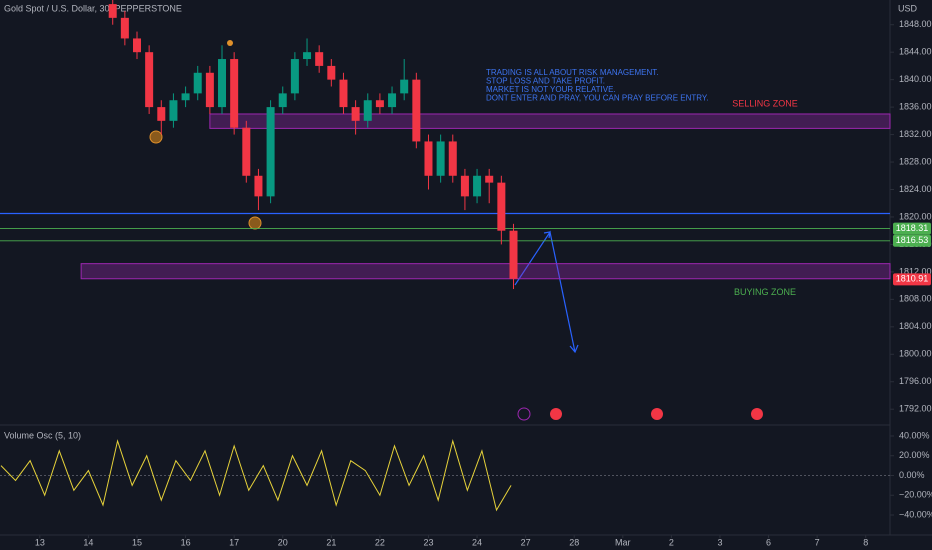 The height and width of the screenshot is (550, 932). I want to click on y-tick-label: 20.00%, so click(914, 455).